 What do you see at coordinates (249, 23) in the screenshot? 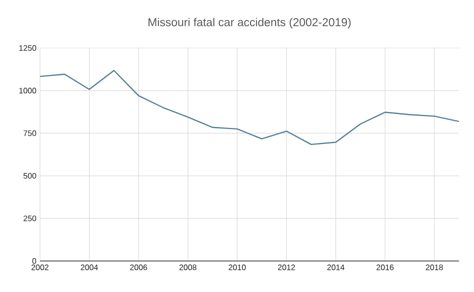
I see `chart-title: Missouri fatal car accidents (2002-2019)` at bounding box center [249, 23].